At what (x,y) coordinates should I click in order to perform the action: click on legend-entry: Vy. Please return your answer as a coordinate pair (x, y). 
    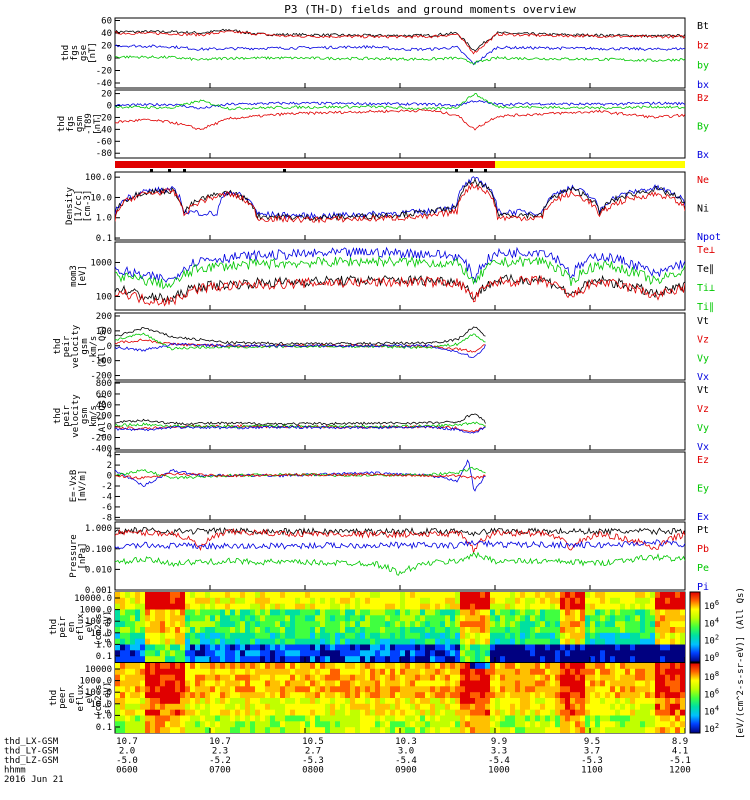
    Looking at the image, I should click on (703, 428).